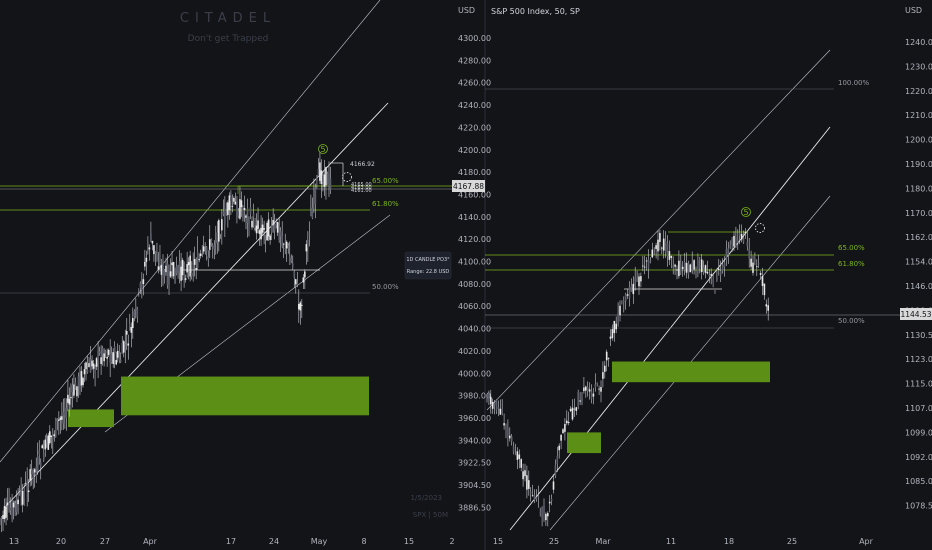 The width and height of the screenshot is (932, 550). What do you see at coordinates (474, 396) in the screenshot?
I see `left-y-tick: 3980.00` at bounding box center [474, 396].